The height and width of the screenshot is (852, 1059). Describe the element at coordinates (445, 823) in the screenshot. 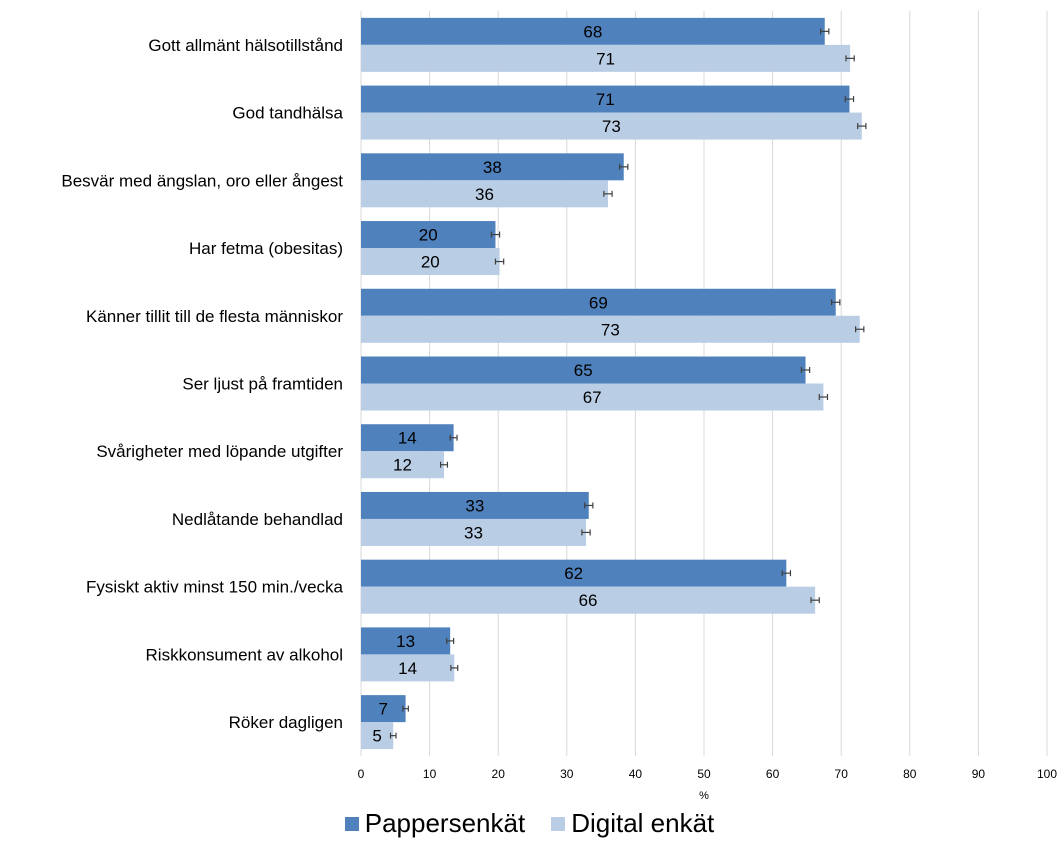

I see `legend-label: Pappersenkät` at that location.